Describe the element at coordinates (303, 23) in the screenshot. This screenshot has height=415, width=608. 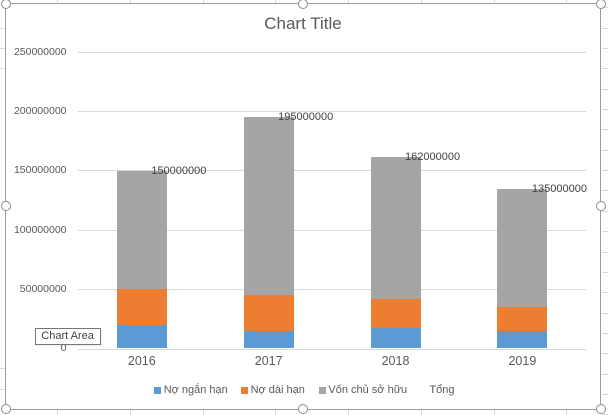
I see `chart-title: Chart Title` at that location.